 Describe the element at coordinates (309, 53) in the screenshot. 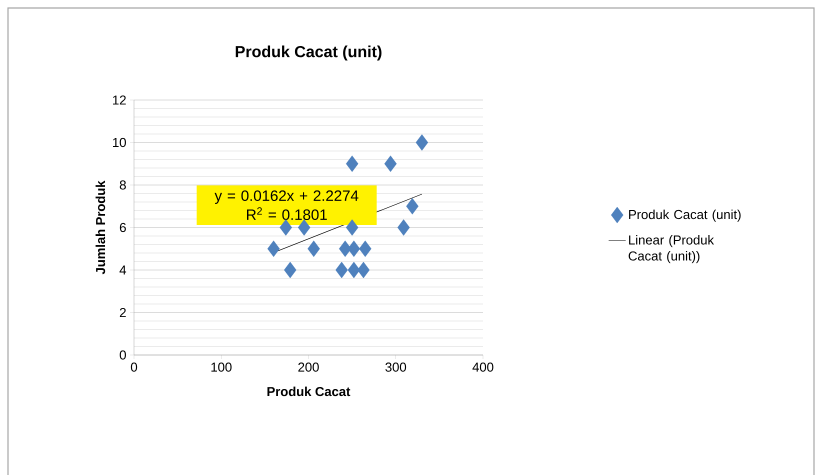

I see `chart-title: Produk Cacat (unit)` at that location.